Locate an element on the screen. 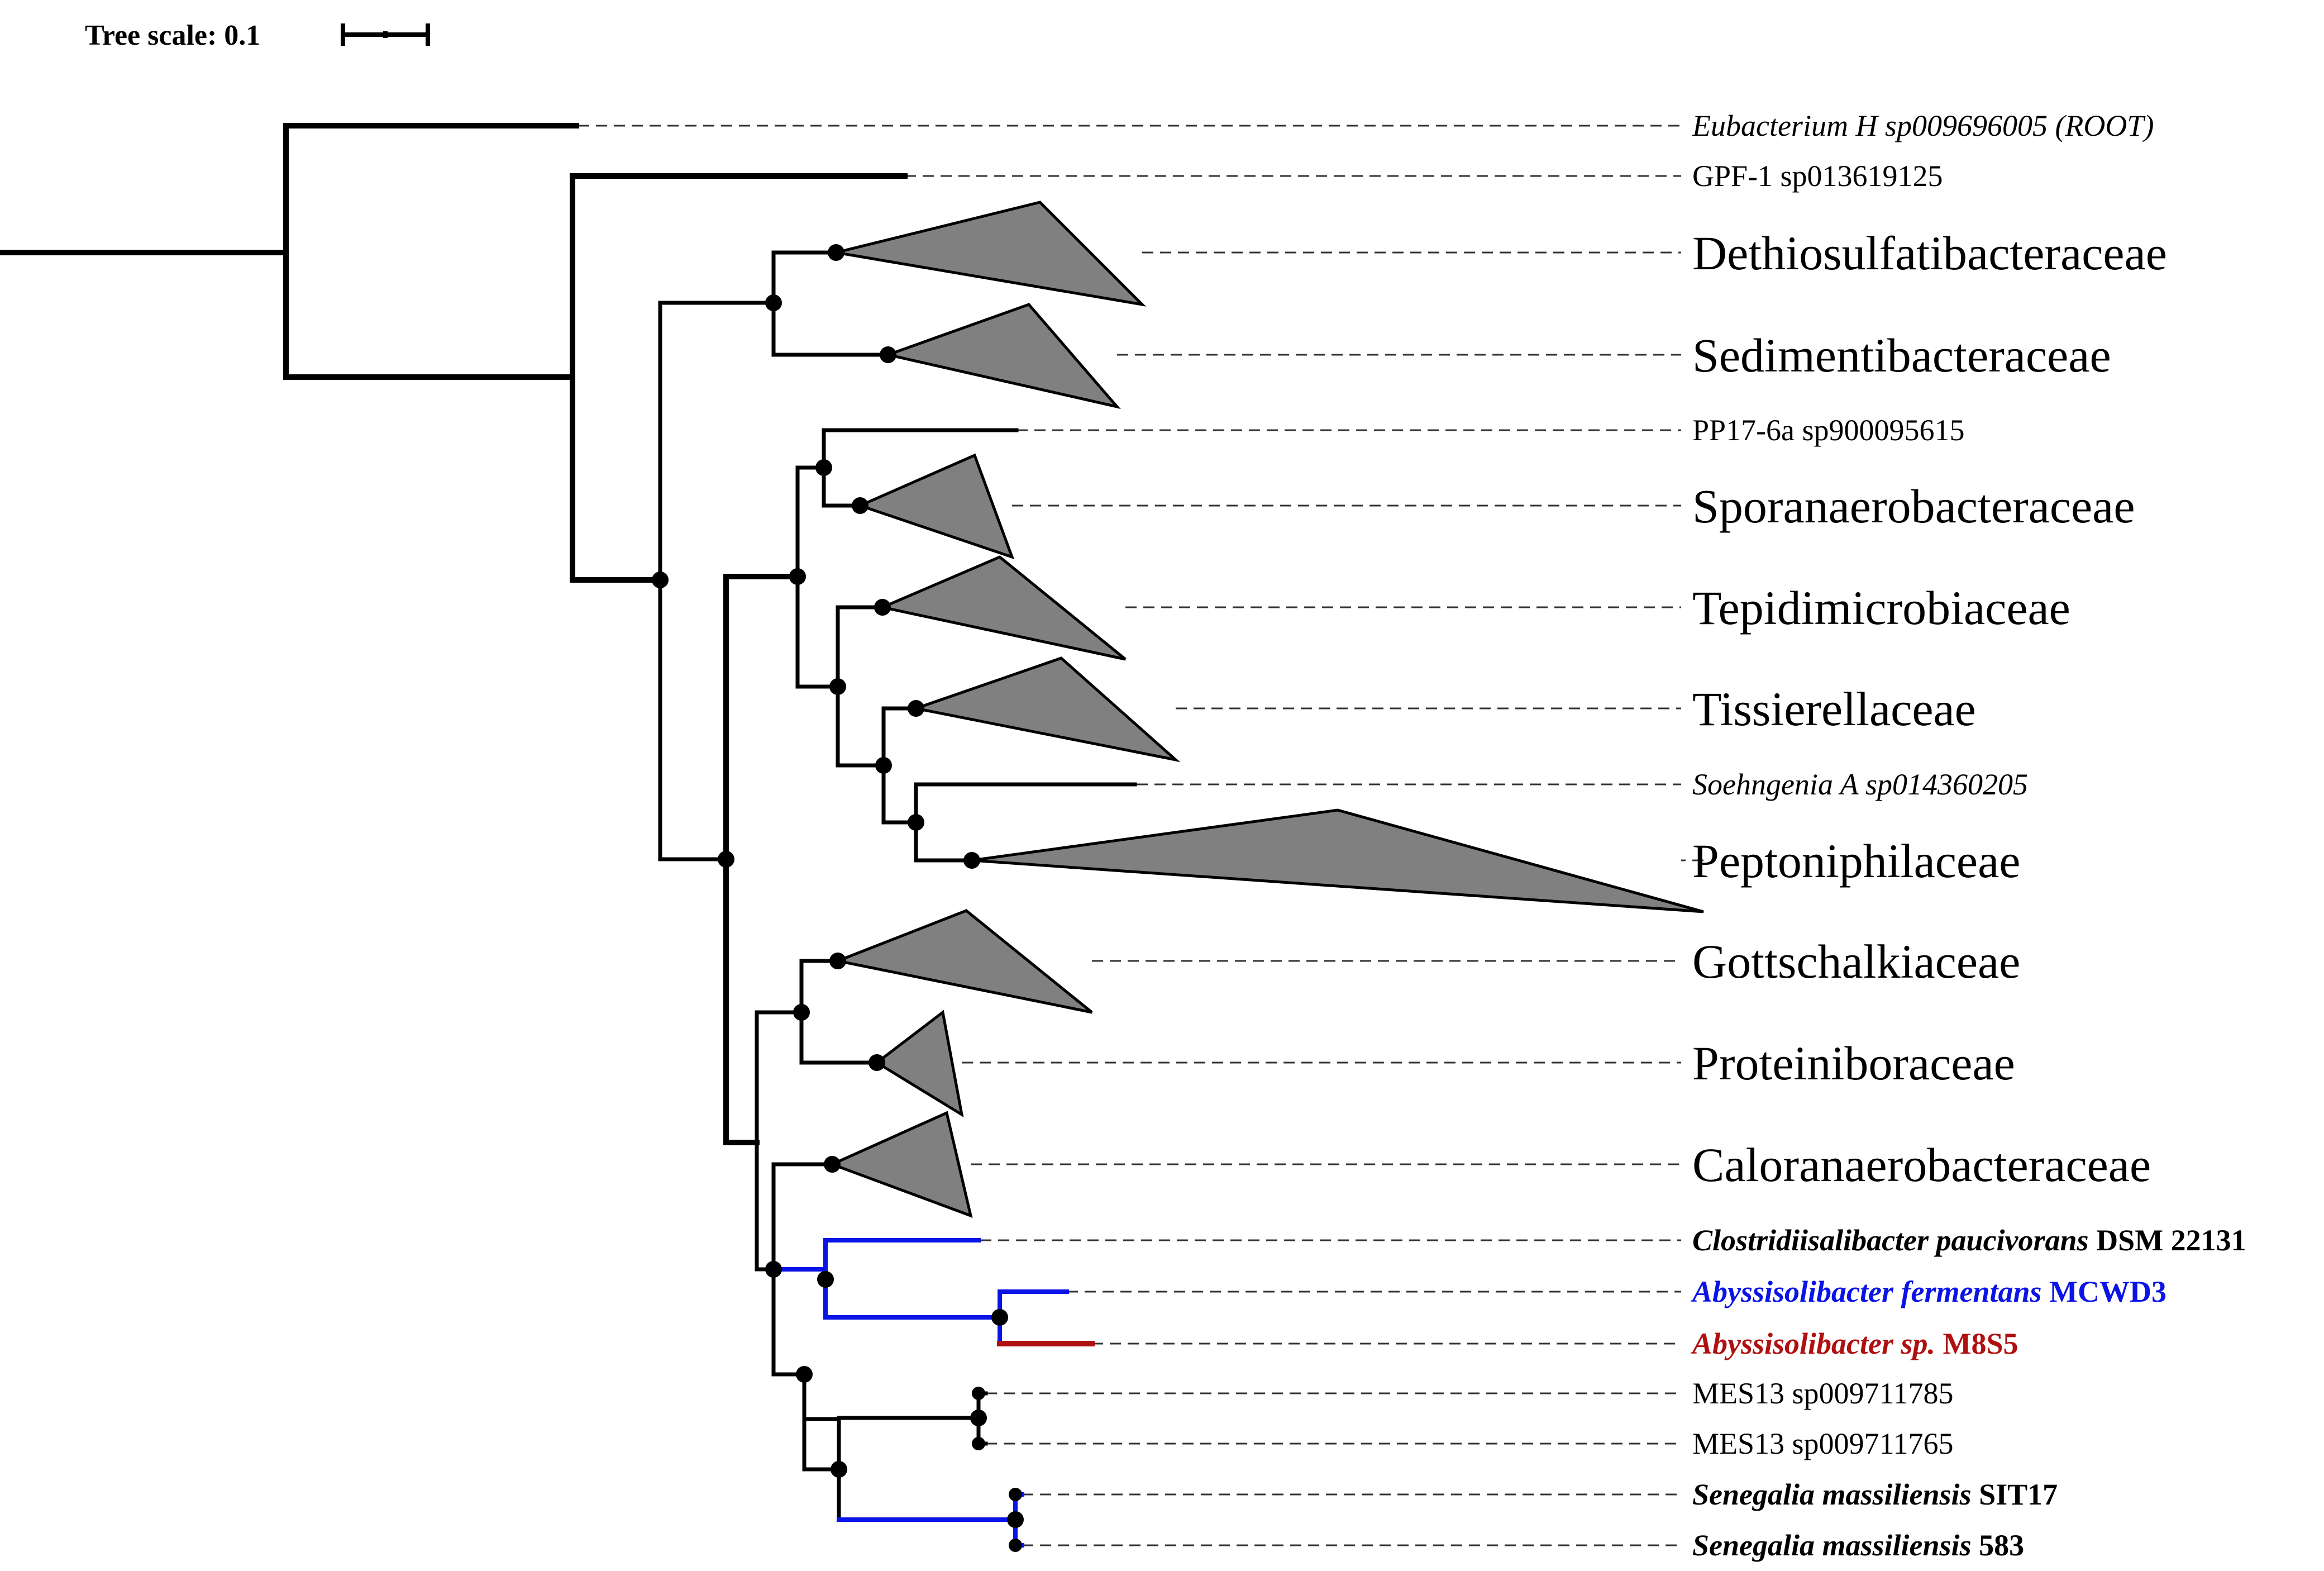  leaf-species-name: MES13 sp009711785 is located at coordinates (1823, 1393).